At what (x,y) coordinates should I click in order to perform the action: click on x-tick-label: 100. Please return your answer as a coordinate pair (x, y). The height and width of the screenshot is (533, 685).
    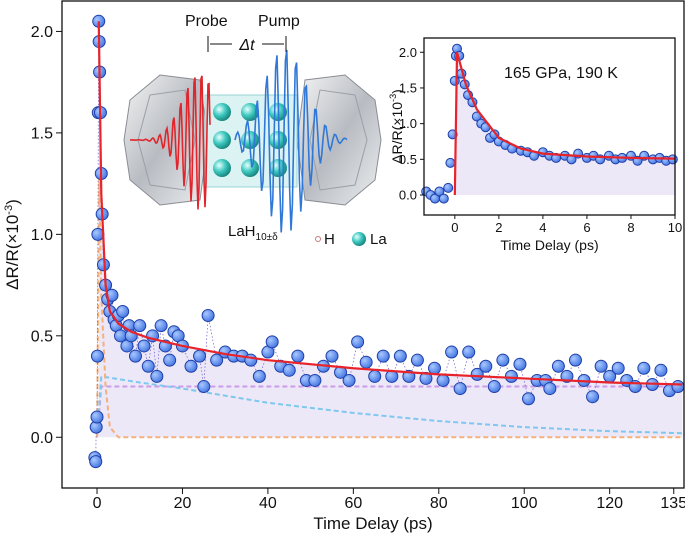
    Looking at the image, I should click on (524, 503).